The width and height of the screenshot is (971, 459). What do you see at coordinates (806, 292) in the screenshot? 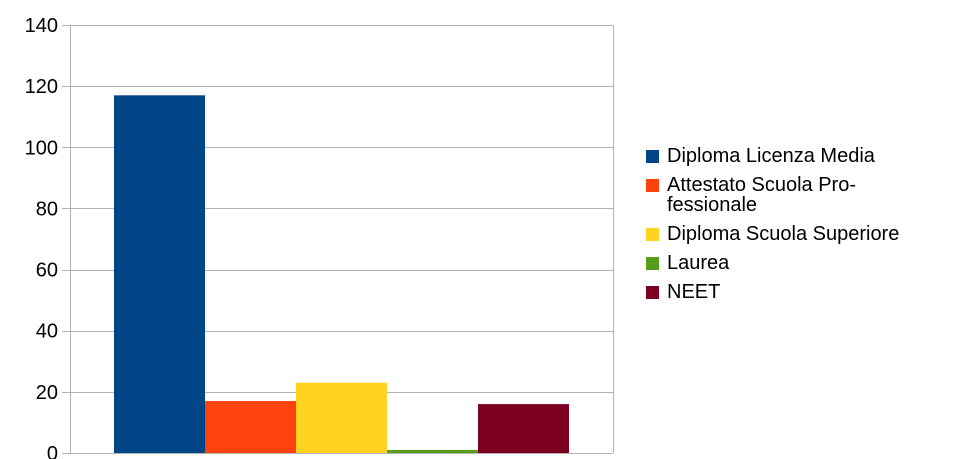
I see `legend-item: NEET` at bounding box center [806, 292].